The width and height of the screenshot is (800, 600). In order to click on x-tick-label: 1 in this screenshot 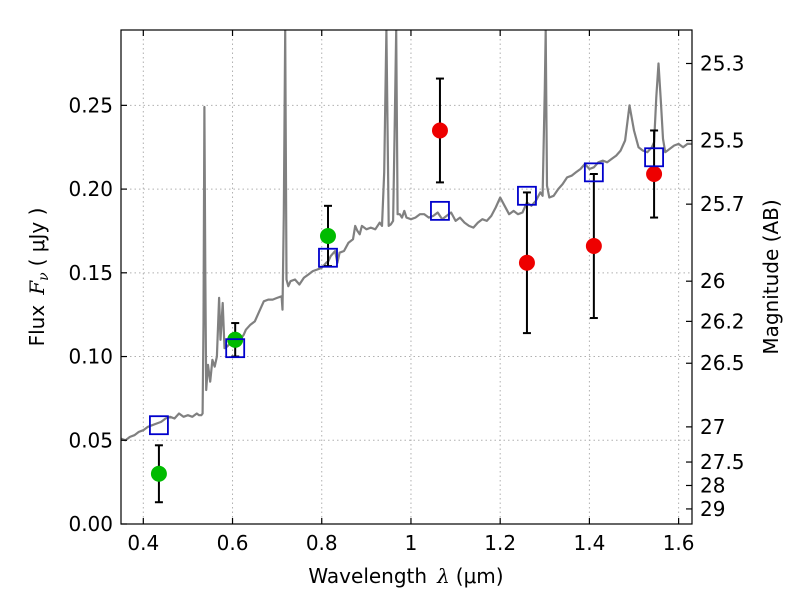, I will do `click(411, 543)`.